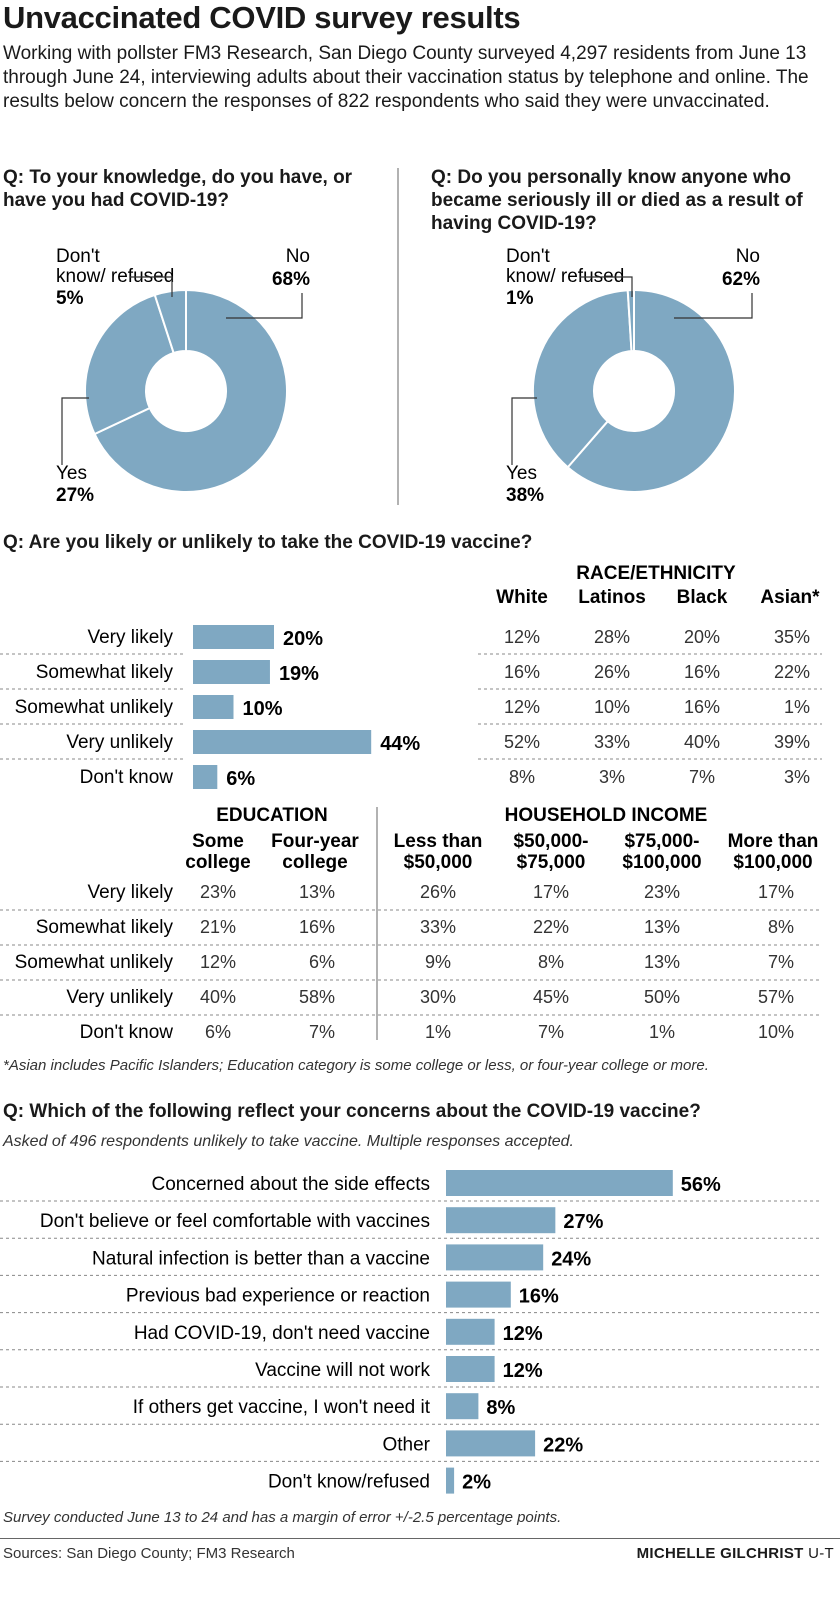 The width and height of the screenshot is (840, 1604). What do you see at coordinates (612, 597) in the screenshot?
I see `race-col-latinos: Latinos` at bounding box center [612, 597].